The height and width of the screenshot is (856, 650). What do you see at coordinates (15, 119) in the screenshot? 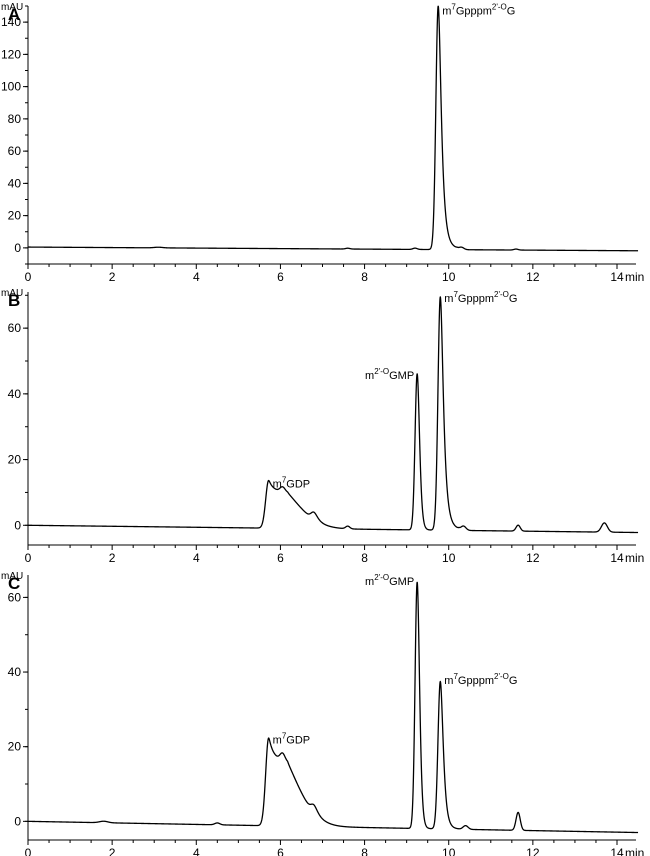
I see `y-tick-label: 80` at bounding box center [15, 119].